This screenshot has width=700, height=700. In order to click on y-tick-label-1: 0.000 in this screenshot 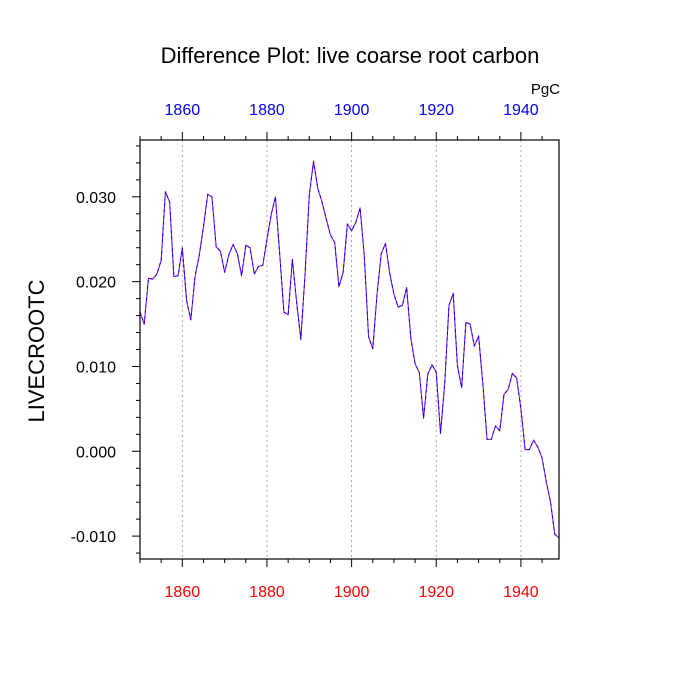, I will do `click(96, 452)`.